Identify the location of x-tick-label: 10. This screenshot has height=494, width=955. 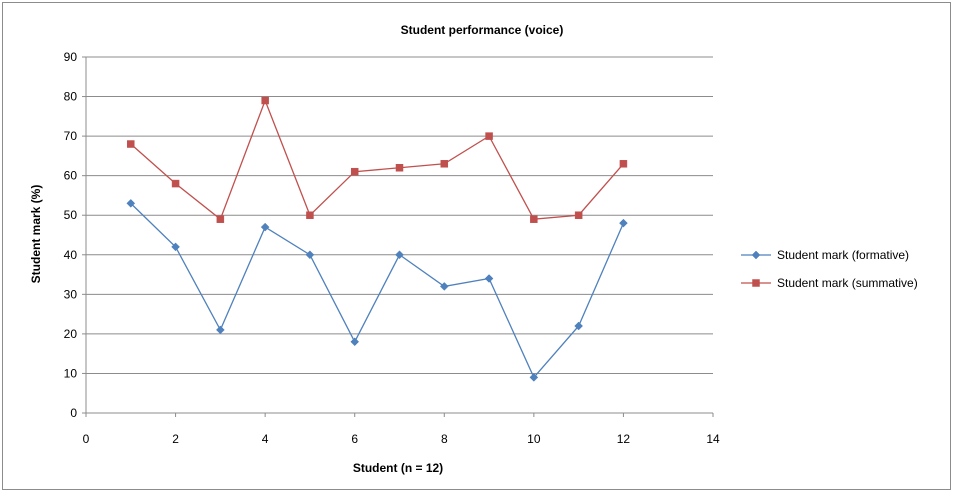
(534, 439).